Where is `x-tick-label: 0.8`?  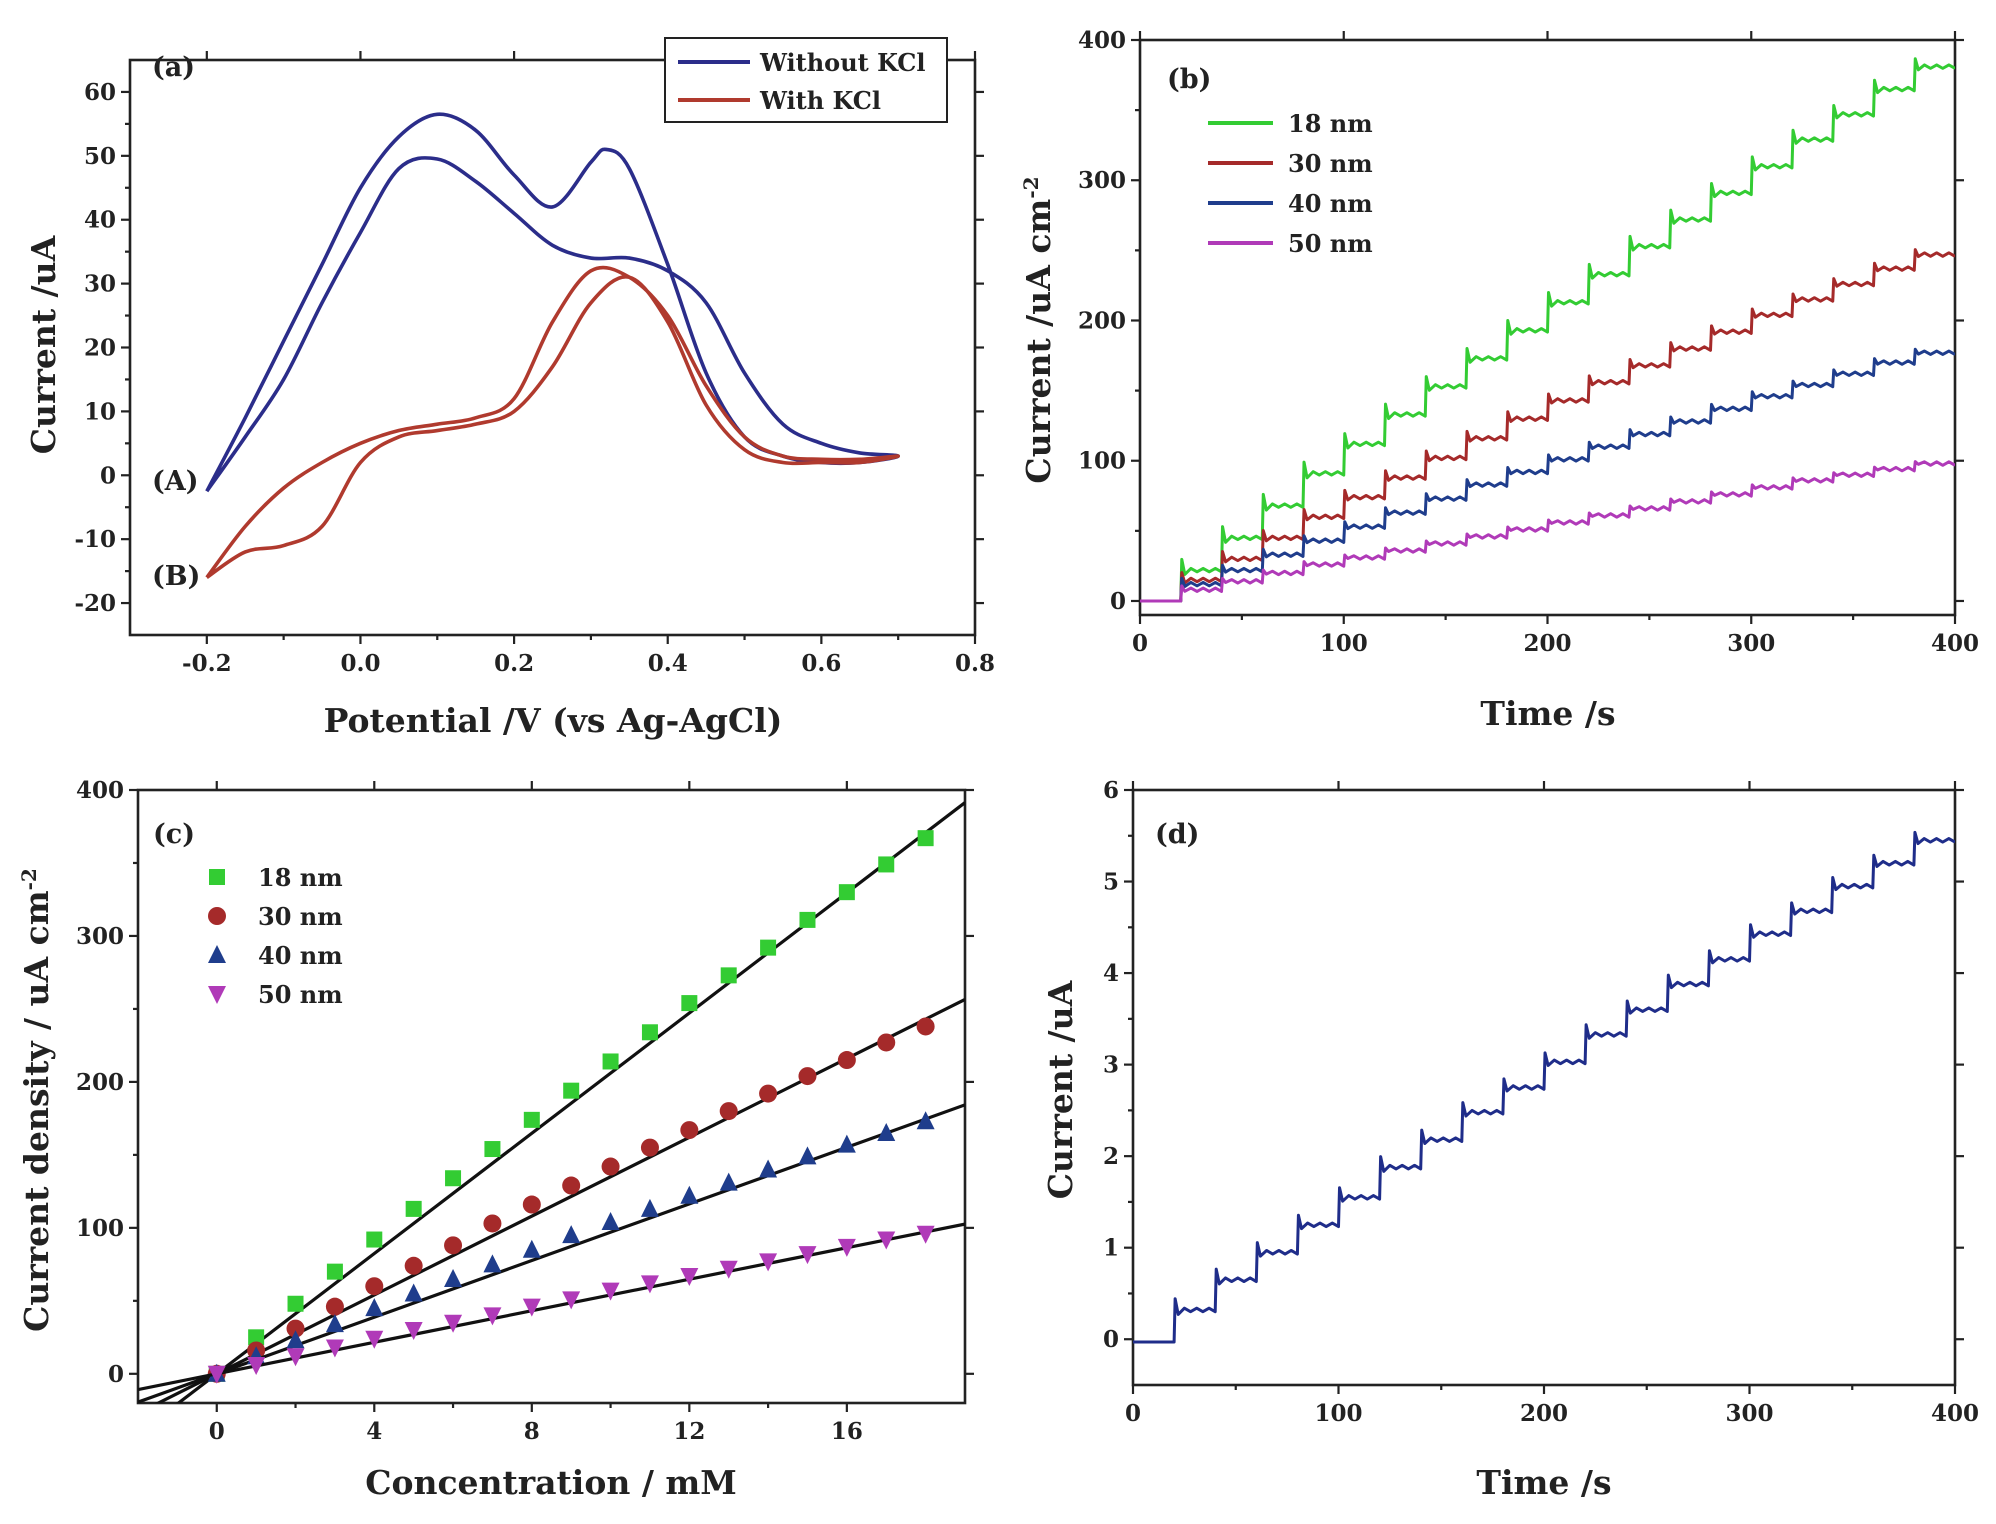
x-tick-label: 0.8 is located at coordinates (975, 663).